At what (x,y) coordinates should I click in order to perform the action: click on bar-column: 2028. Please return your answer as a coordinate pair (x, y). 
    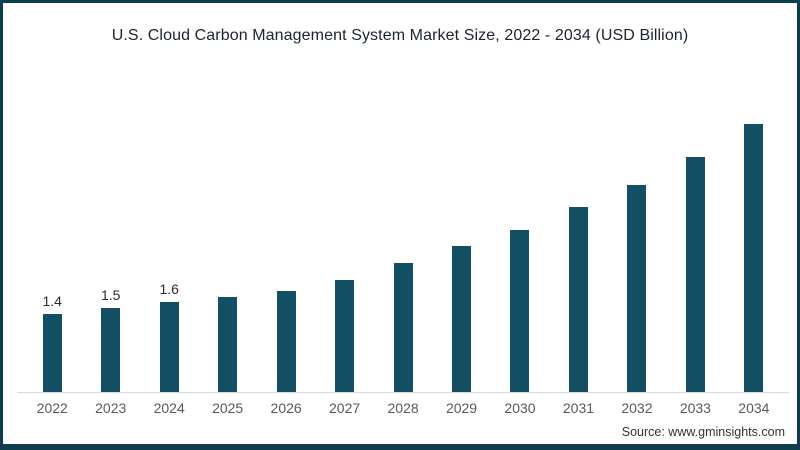
    Looking at the image, I should click on (403, 259).